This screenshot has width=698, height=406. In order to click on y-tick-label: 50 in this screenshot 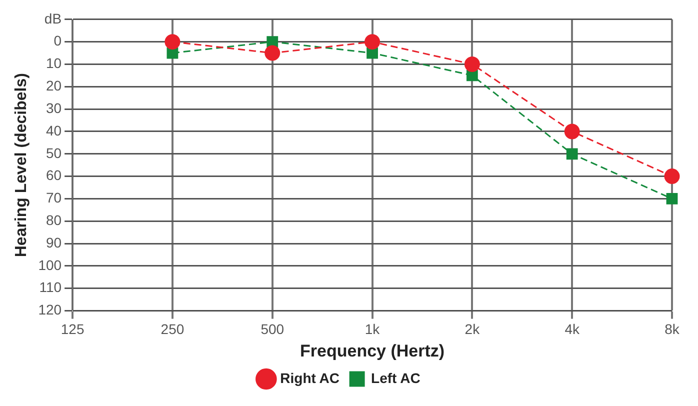, I will do `click(54, 152)`.